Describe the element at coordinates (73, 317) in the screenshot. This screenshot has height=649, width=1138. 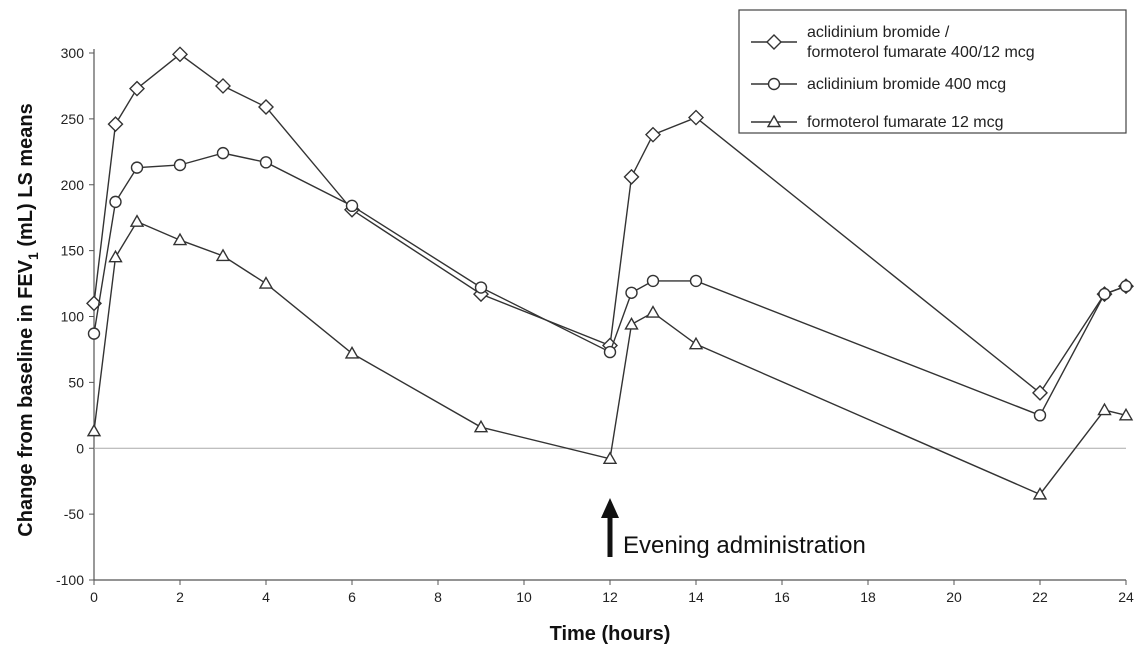
I see `y-tick-label: 100` at that location.